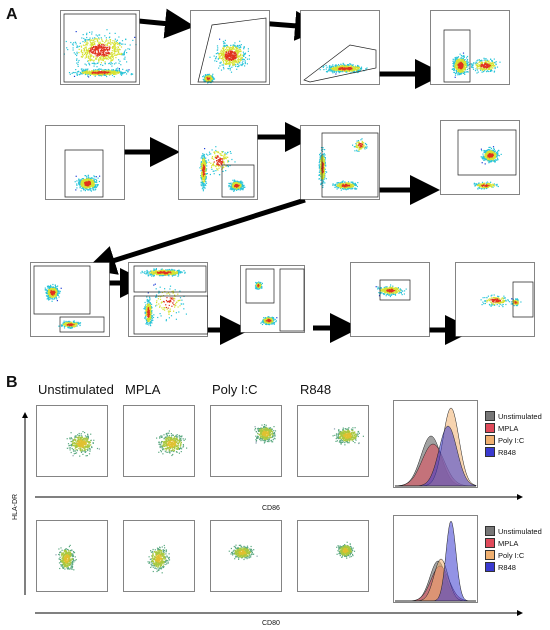 This screenshot has height=630, width=550. I want to click on plot-cd19-cd11c, so click(340, 162).